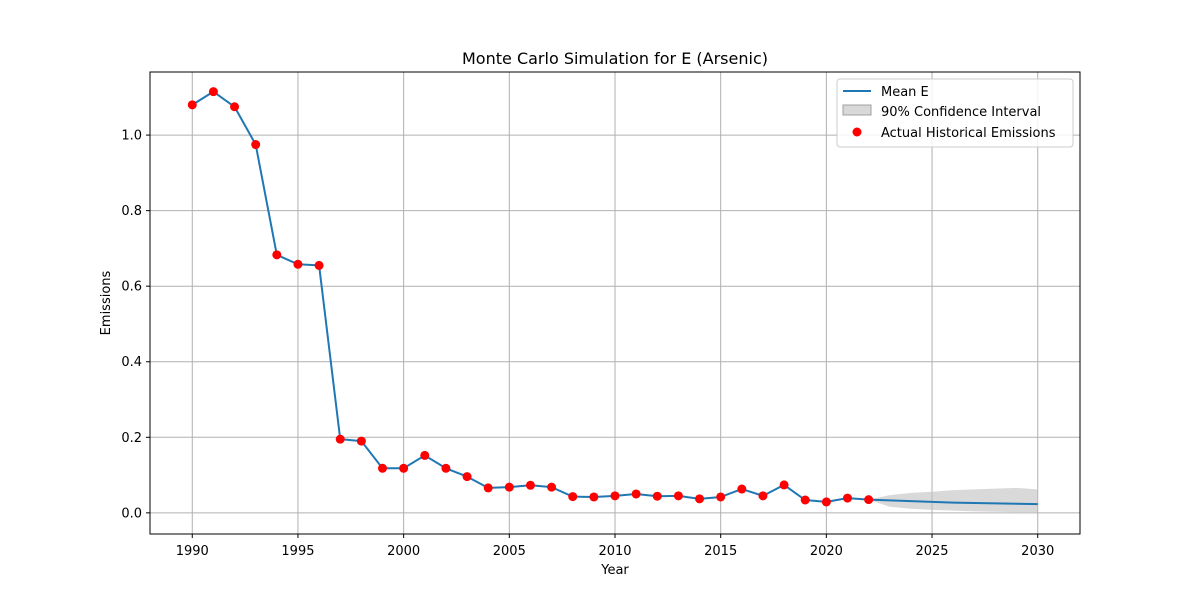 Image resolution: width=1200 pixels, height=600 pixels. I want to click on confidence-interval-band, so click(953, 500).